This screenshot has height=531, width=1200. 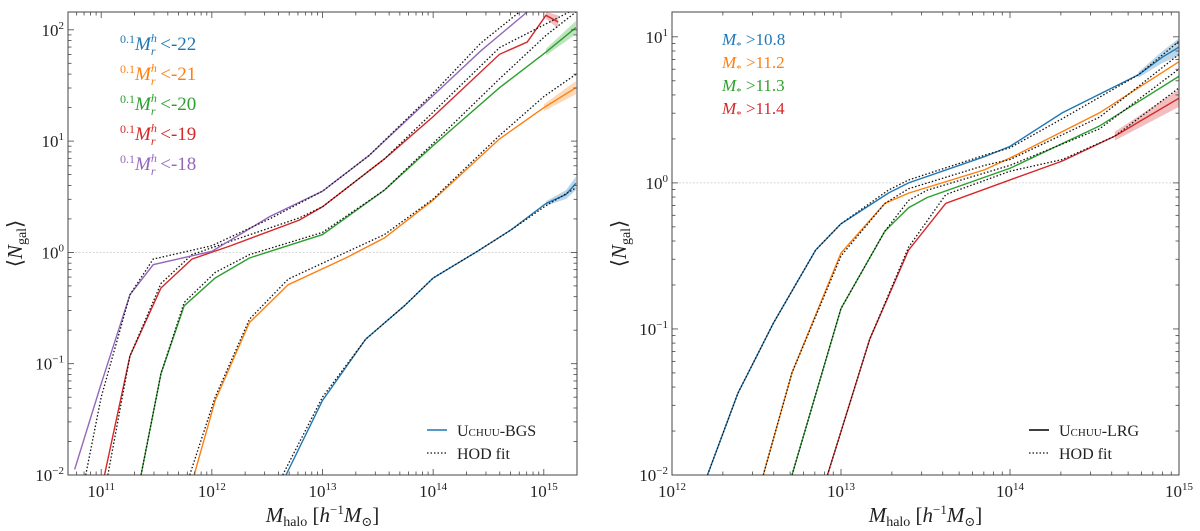 I want to click on xlabel-bracket: [, so click(x=313, y=515).